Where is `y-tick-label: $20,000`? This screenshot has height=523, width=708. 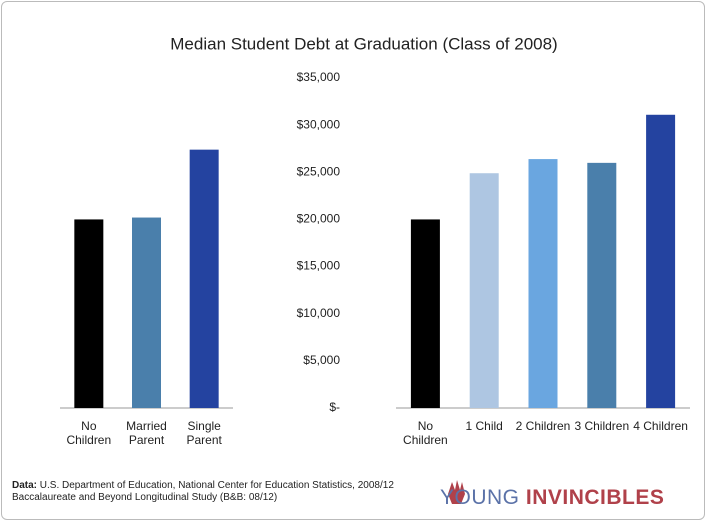 y-tick-label: $20,000 is located at coordinates (319, 219).